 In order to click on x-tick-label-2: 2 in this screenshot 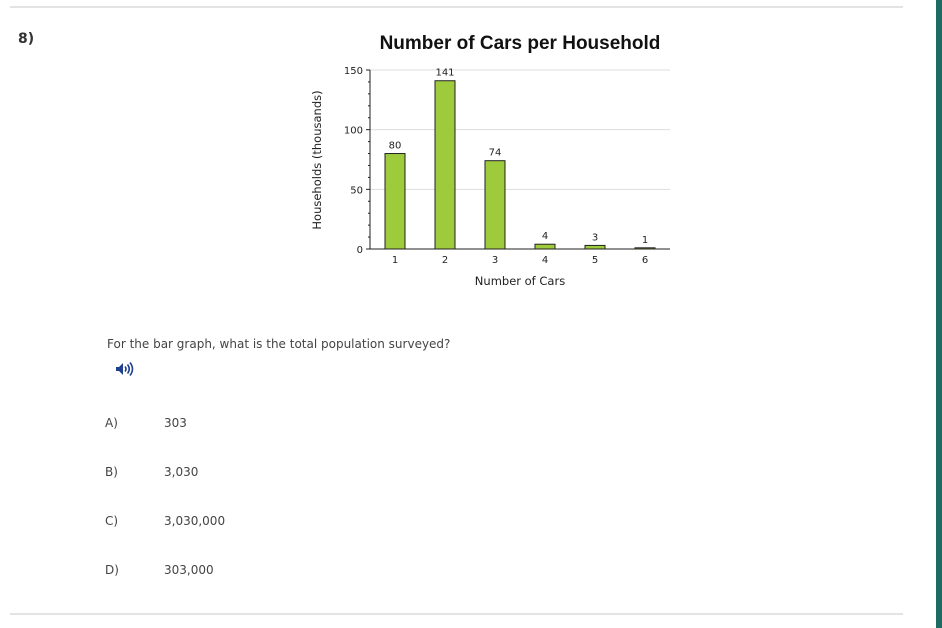, I will do `click(445, 260)`.